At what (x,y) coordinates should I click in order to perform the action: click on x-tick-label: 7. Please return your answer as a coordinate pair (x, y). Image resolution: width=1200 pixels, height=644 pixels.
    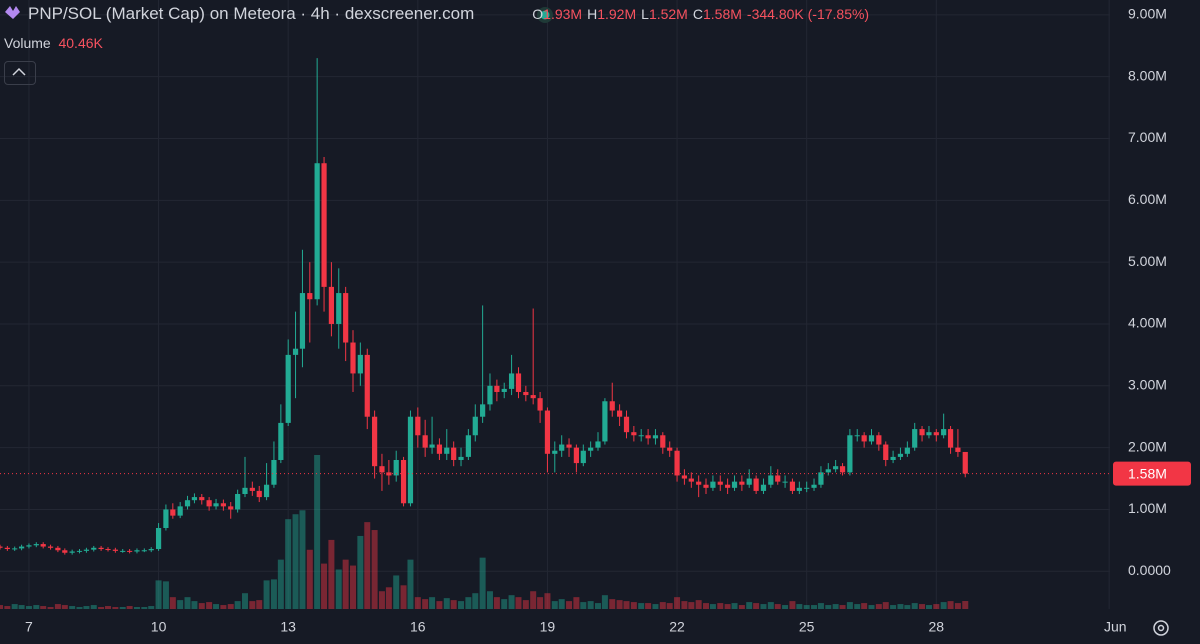
    Looking at the image, I should click on (29, 627).